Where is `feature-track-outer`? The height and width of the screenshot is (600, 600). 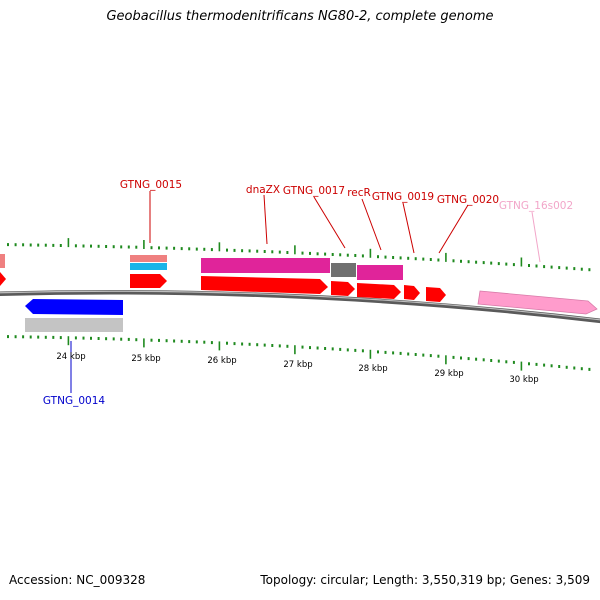 feature-track-outer is located at coordinates (201, 267).